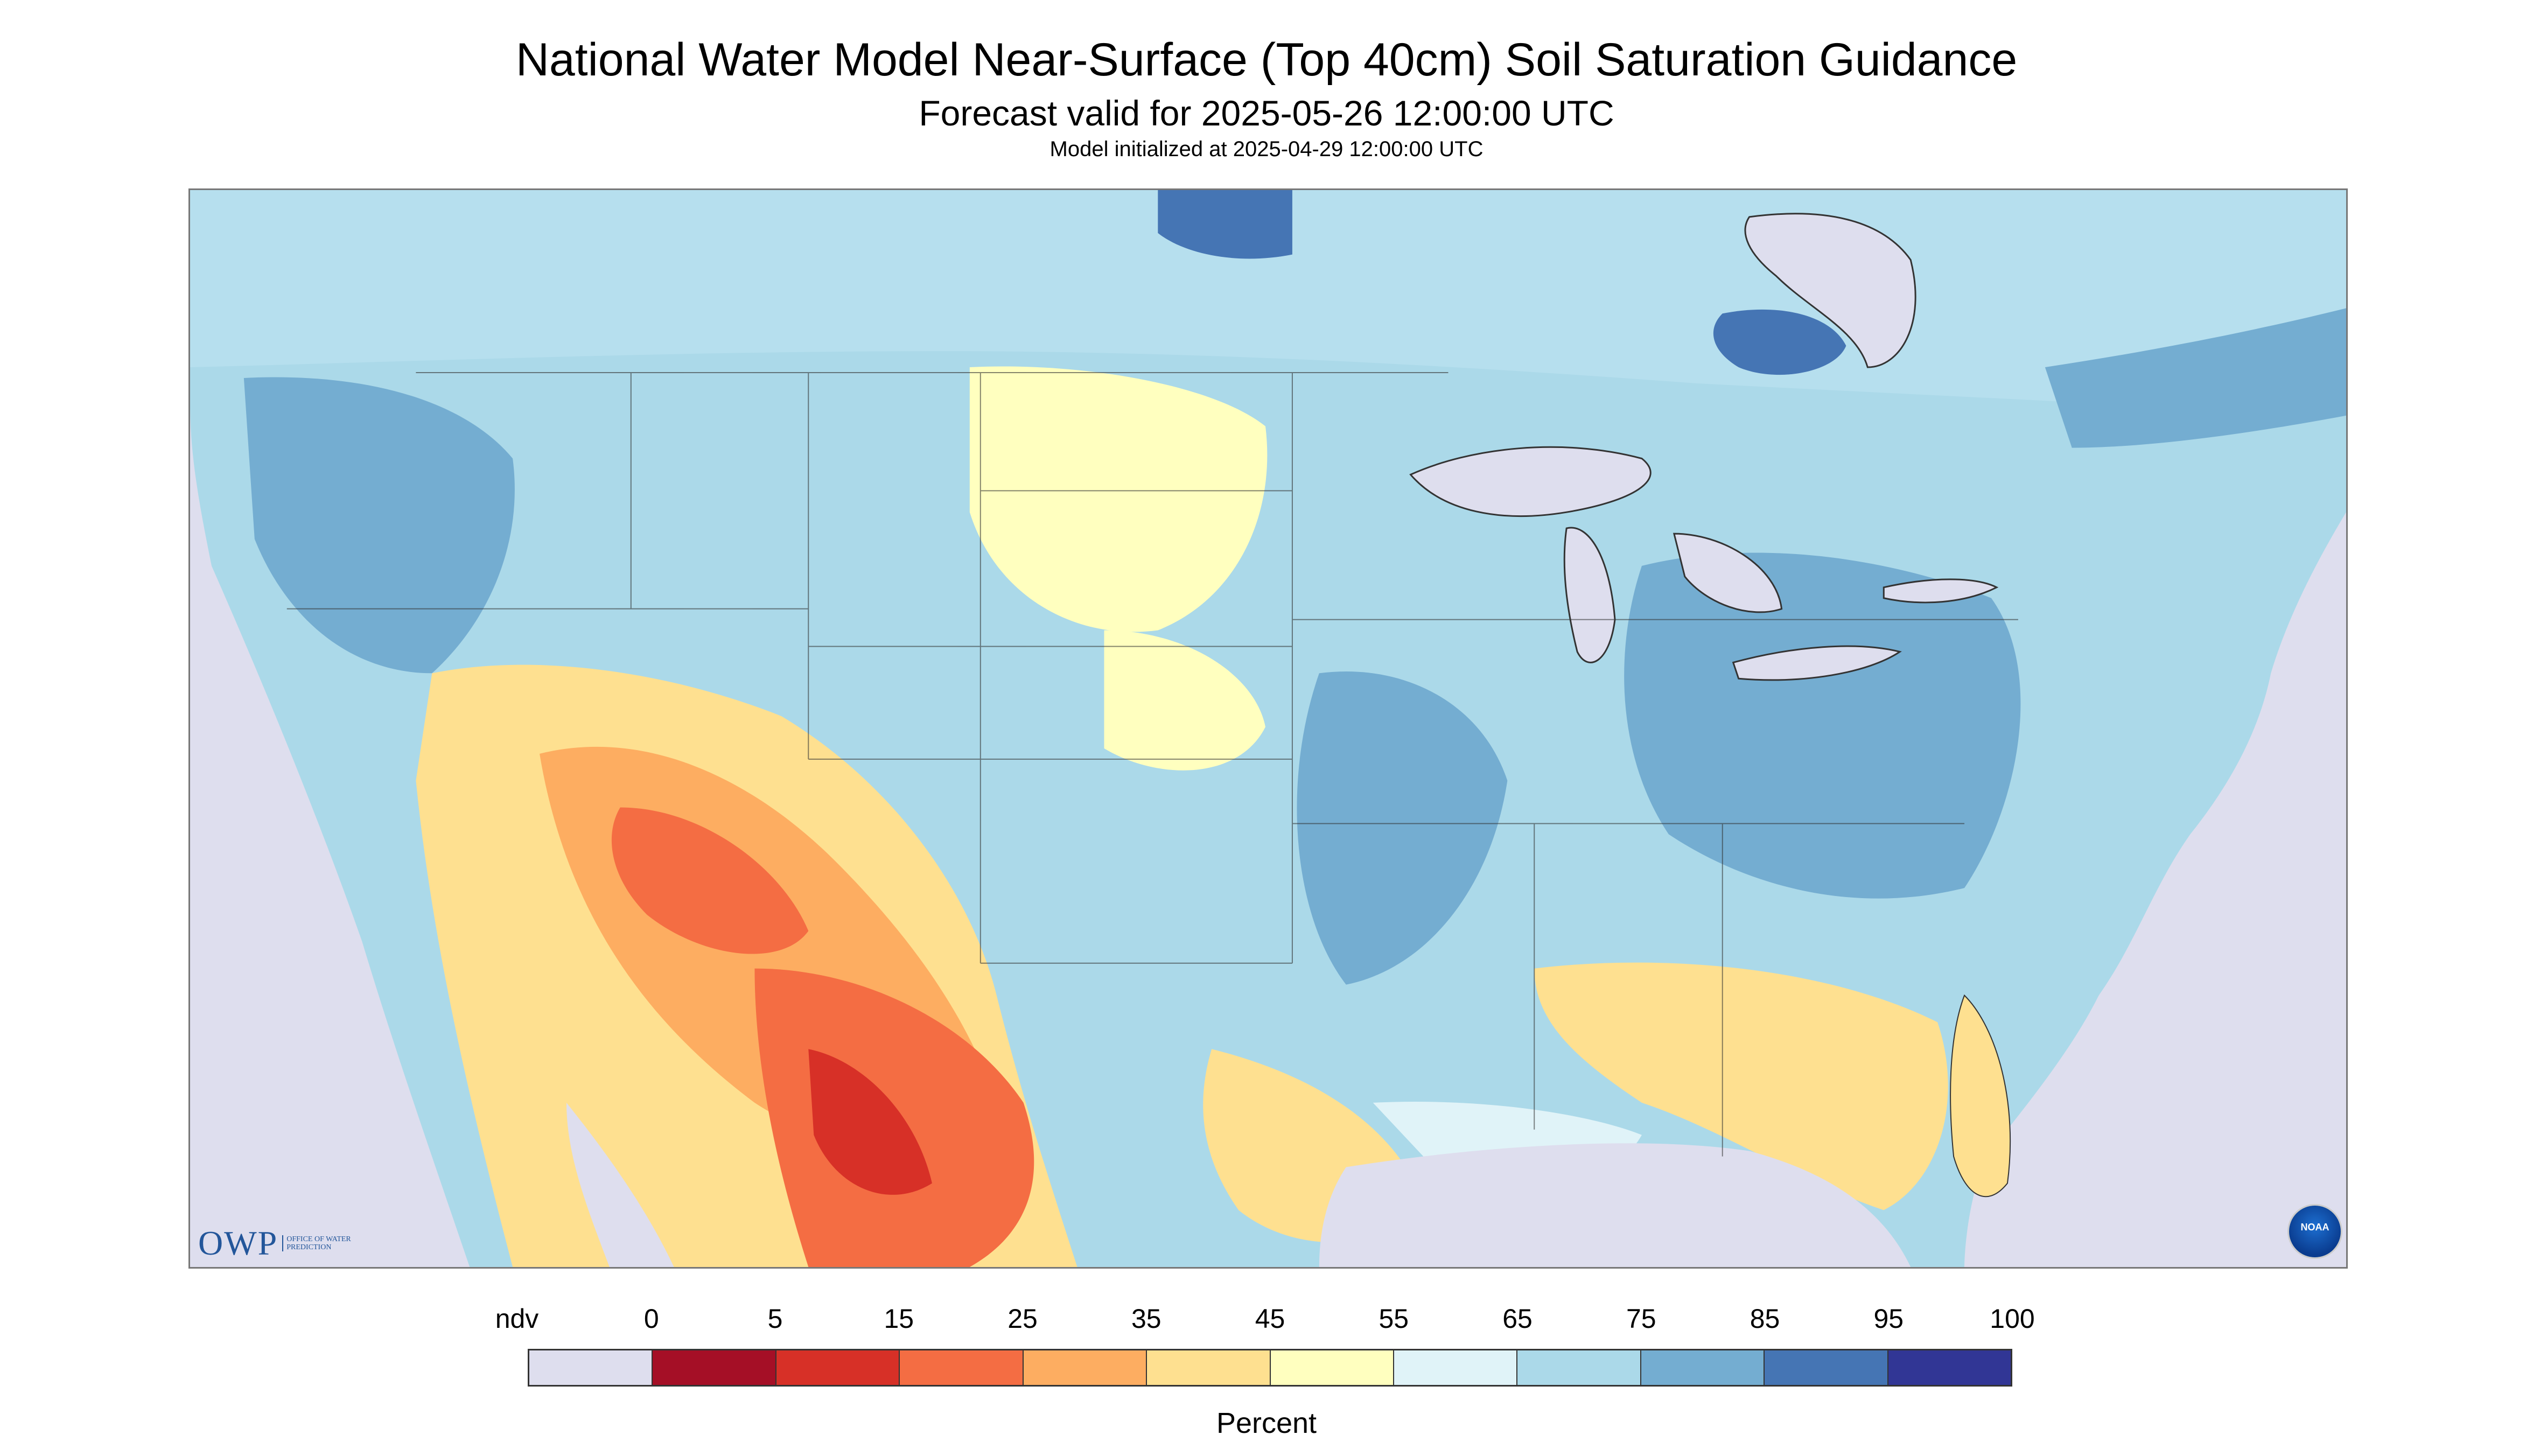 The height and width of the screenshot is (1456, 2533). I want to click on saturated-patch-ontario, so click(1780, 342).